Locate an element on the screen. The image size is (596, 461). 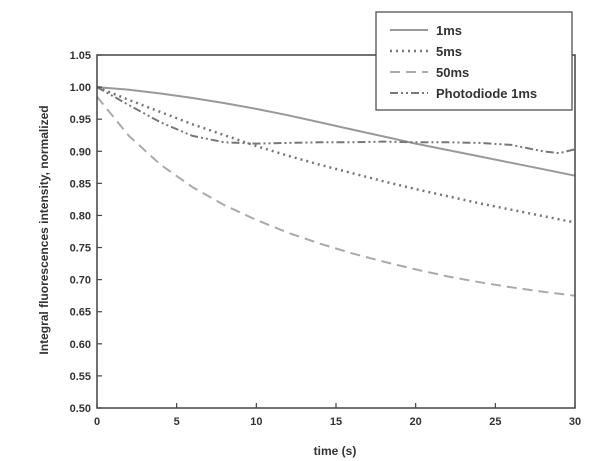
y-tick-label: 0.80 is located at coordinates (80, 216).